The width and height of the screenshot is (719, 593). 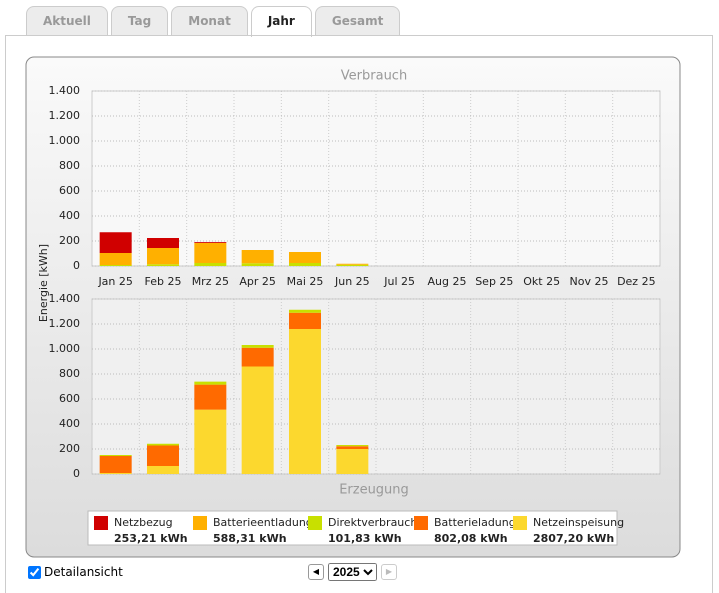 I want to click on x-tick-label: Mai 25, so click(x=305, y=281).